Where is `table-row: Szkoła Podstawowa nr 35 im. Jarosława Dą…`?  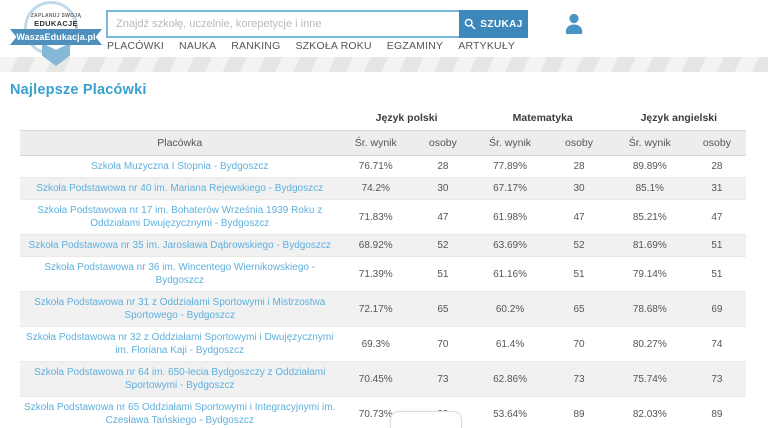
table-row: Szkoła Podstawowa nr 35 im. Jarosława Dą… is located at coordinates (383, 245).